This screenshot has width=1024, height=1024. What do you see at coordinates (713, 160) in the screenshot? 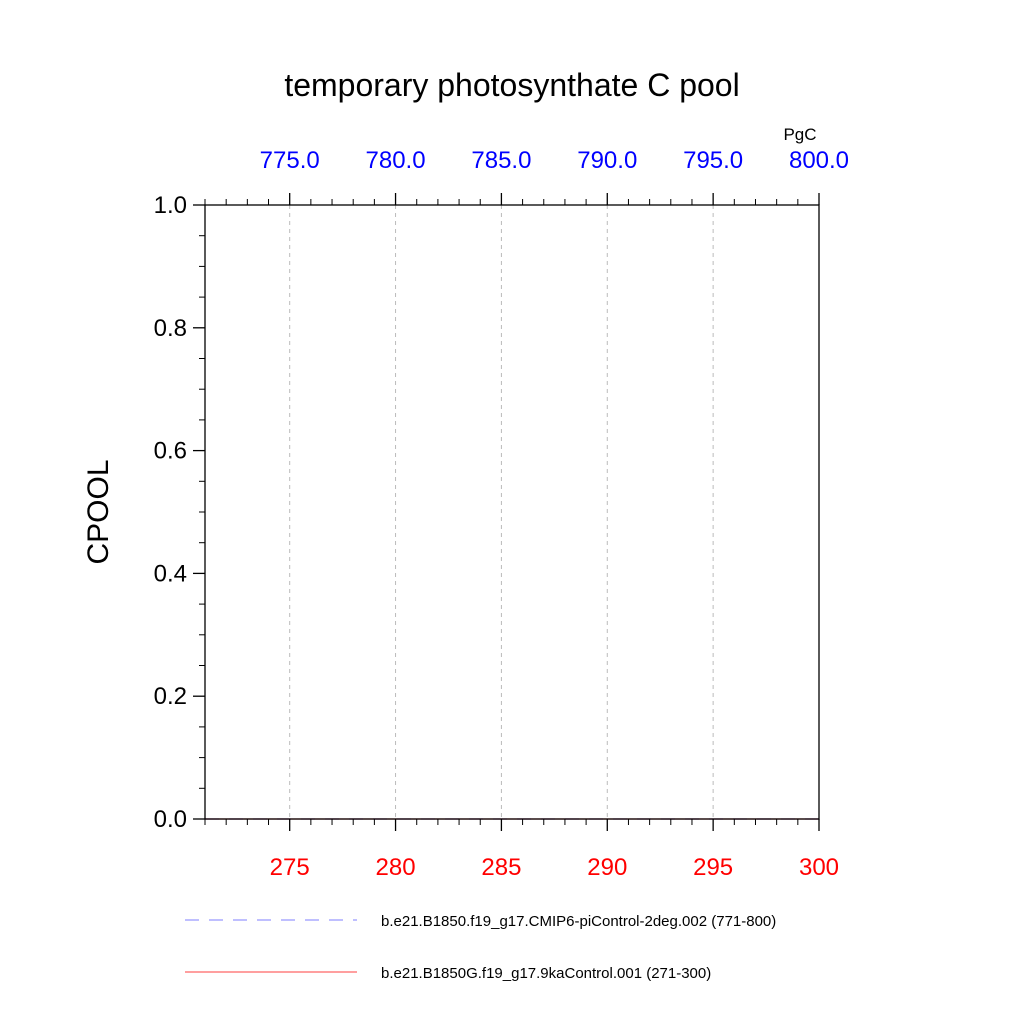
I see `x-top-tick-label: 795.0` at bounding box center [713, 160].